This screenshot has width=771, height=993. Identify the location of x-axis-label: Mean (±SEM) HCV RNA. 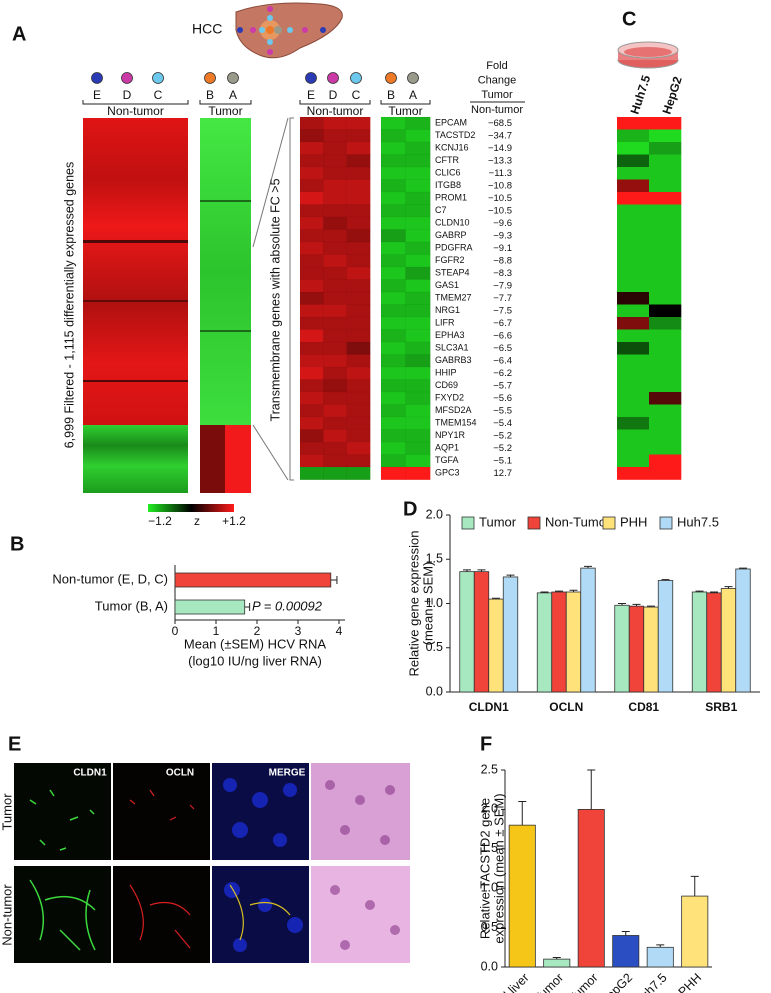
(255, 643).